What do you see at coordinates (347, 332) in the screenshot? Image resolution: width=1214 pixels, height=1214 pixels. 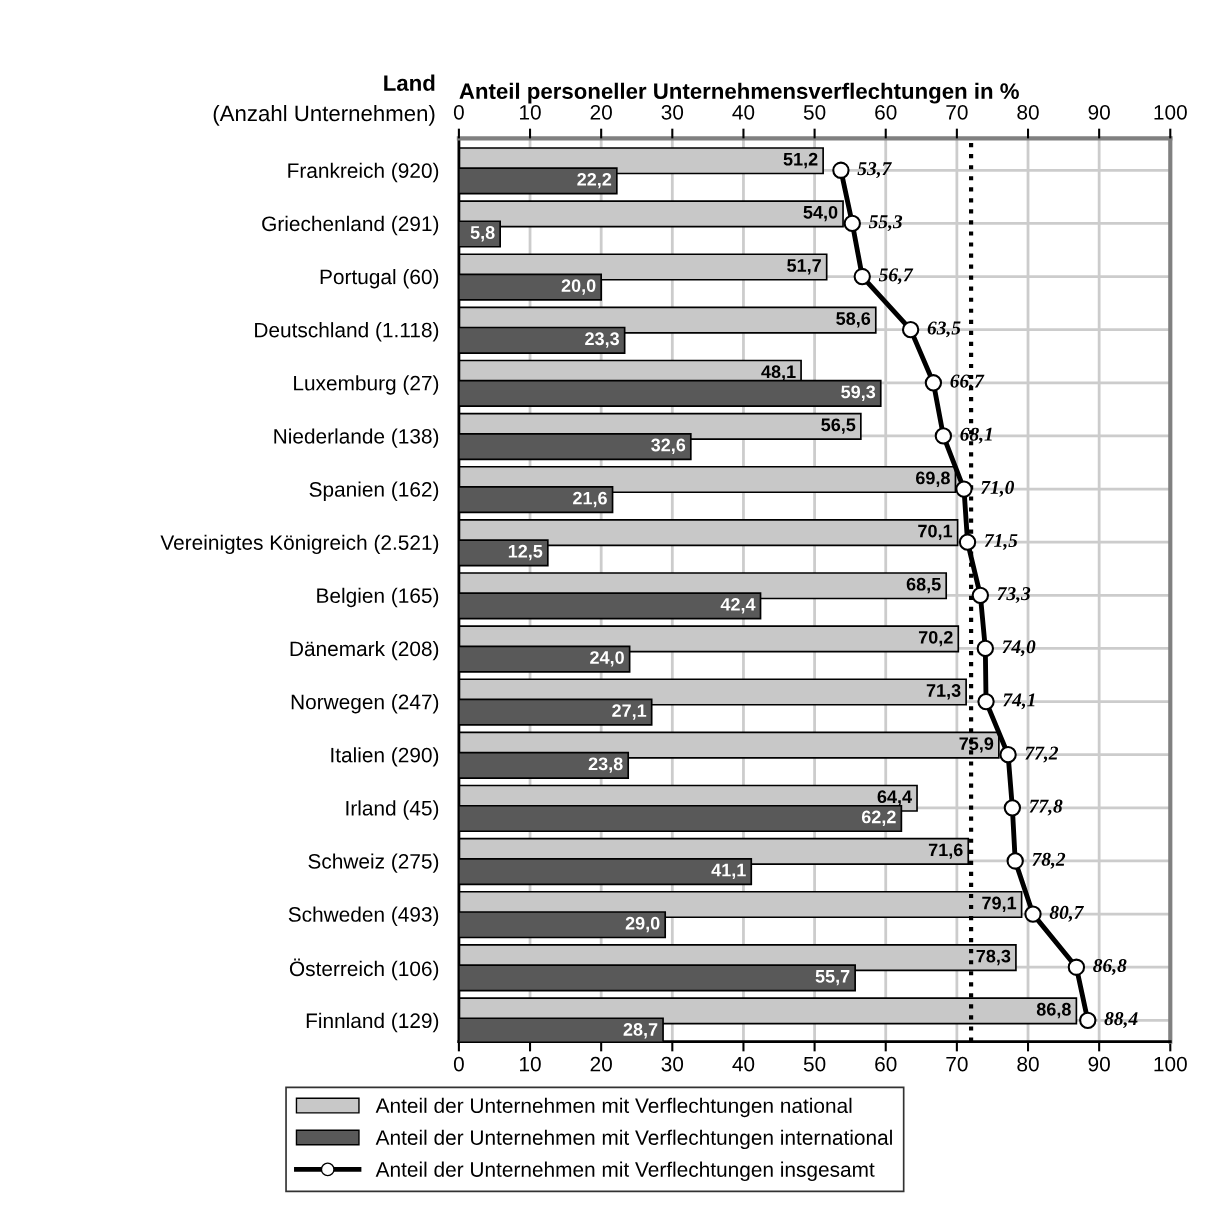 I see `y-tick-label: Deutschland (1.118)` at bounding box center [347, 332].